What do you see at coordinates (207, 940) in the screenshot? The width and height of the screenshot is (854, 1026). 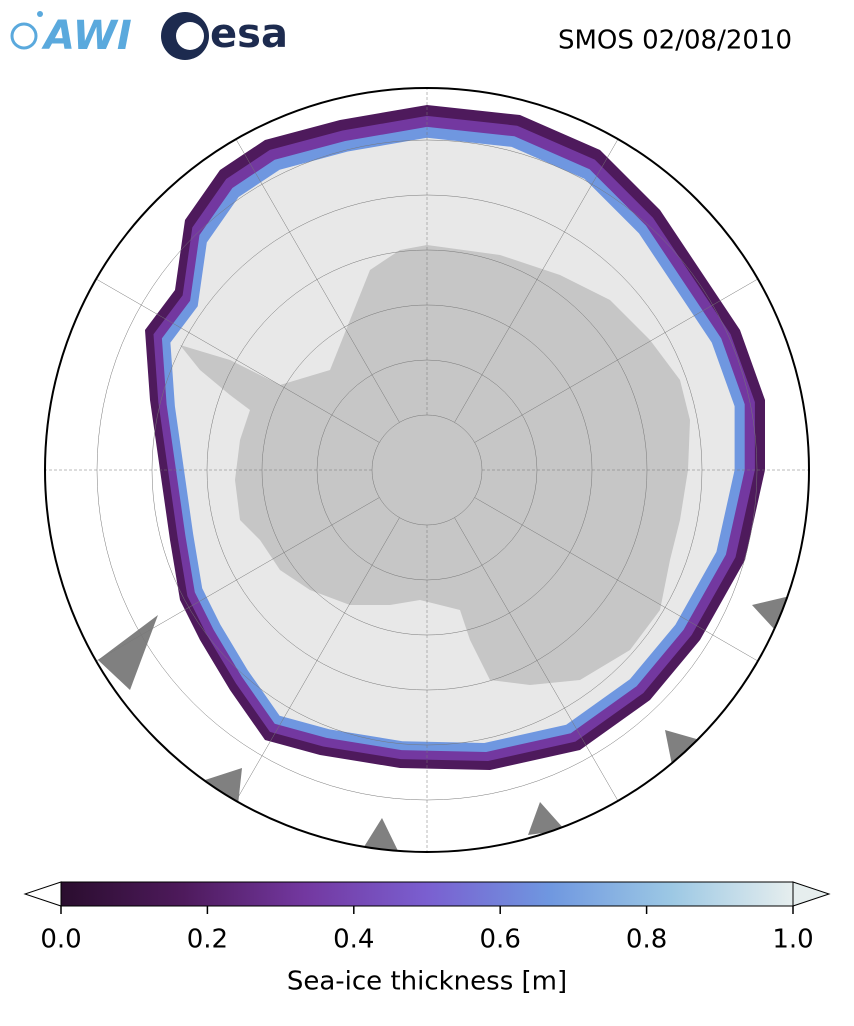 I see `colorbar-tick-label: 0.2` at bounding box center [207, 940].